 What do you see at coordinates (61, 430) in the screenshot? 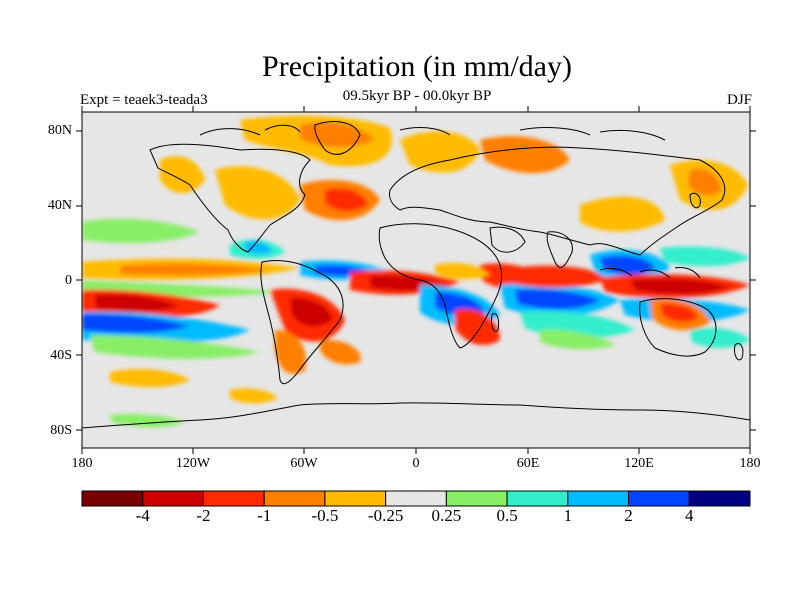
I see `lat-label-80s: 80S` at bounding box center [61, 430].